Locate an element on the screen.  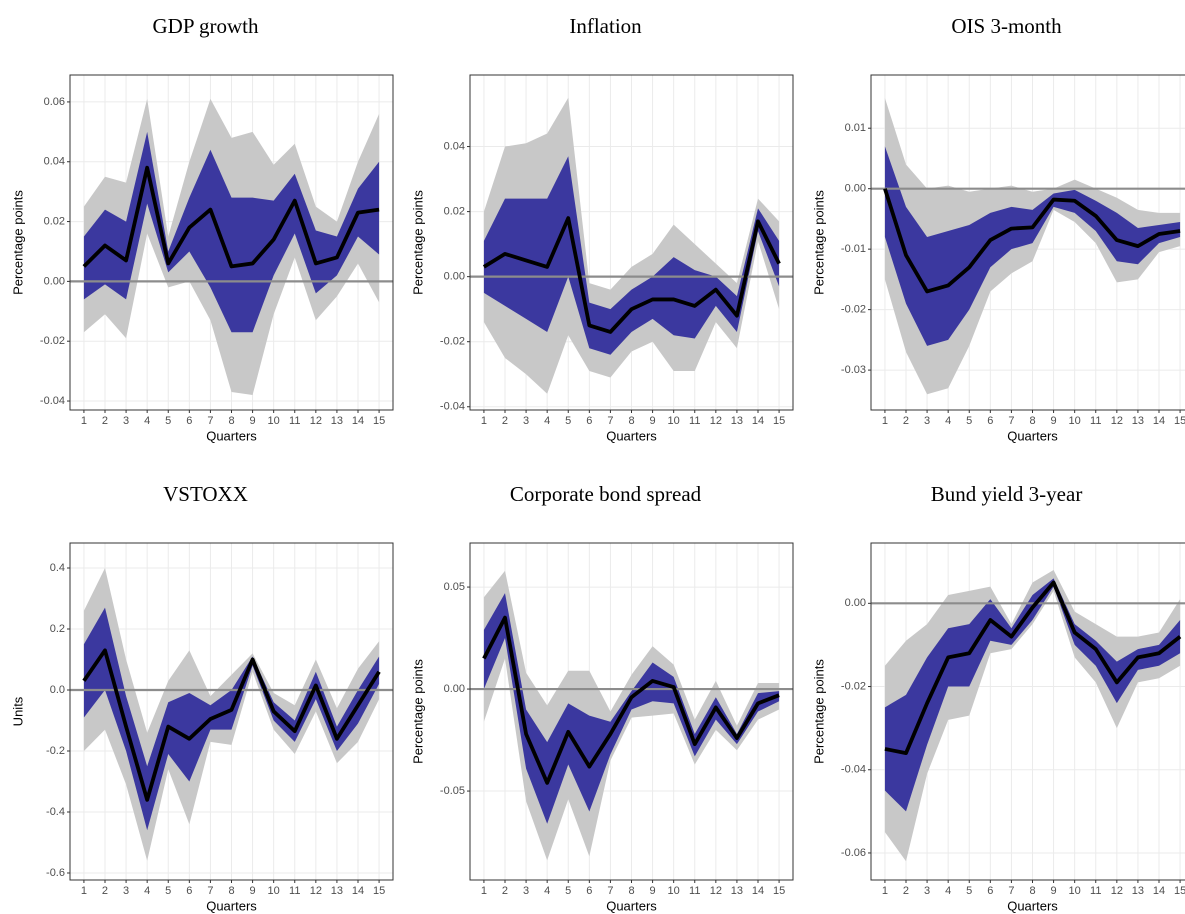
chart-title: Corporate bond spread is located at coordinates (606, 494).